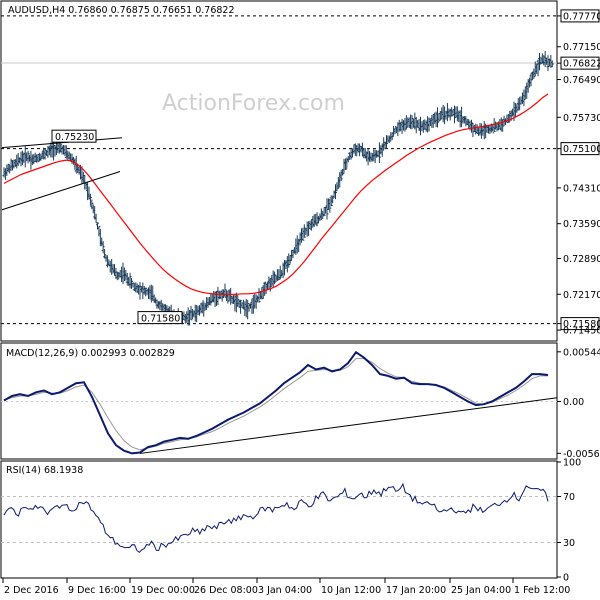 This screenshot has width=600, height=600. Describe the element at coordinates (581, 188) in the screenshot. I see `price-ytick-label: 0.74310` at that location.